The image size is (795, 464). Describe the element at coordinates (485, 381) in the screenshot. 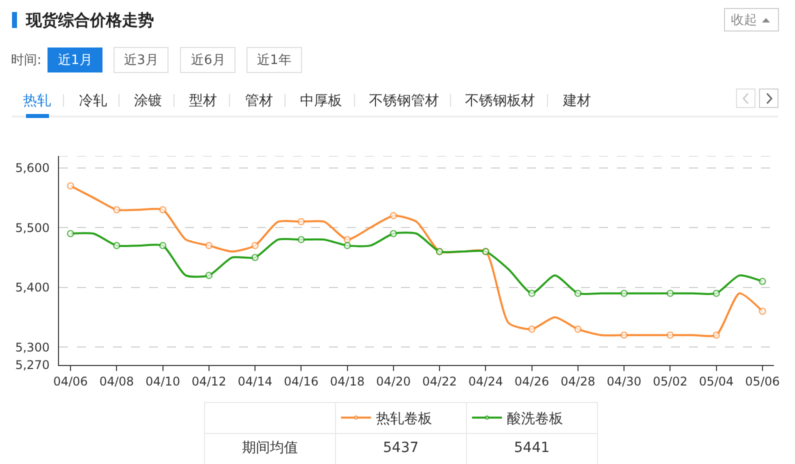

I see `x-tick-label: 04/24` at that location.